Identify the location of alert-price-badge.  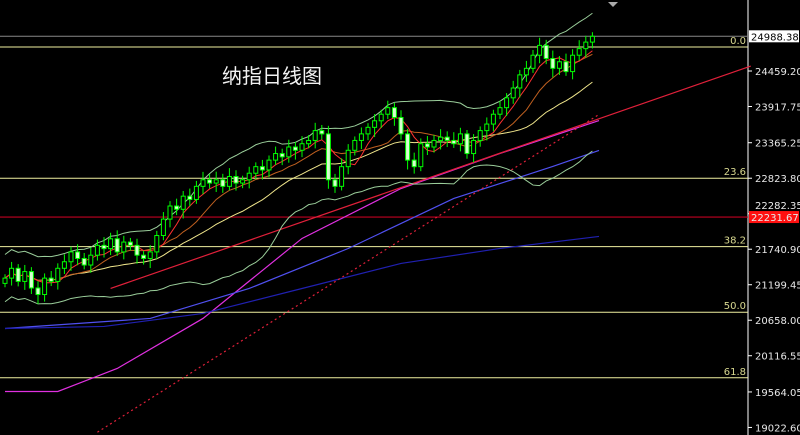
(774, 217).